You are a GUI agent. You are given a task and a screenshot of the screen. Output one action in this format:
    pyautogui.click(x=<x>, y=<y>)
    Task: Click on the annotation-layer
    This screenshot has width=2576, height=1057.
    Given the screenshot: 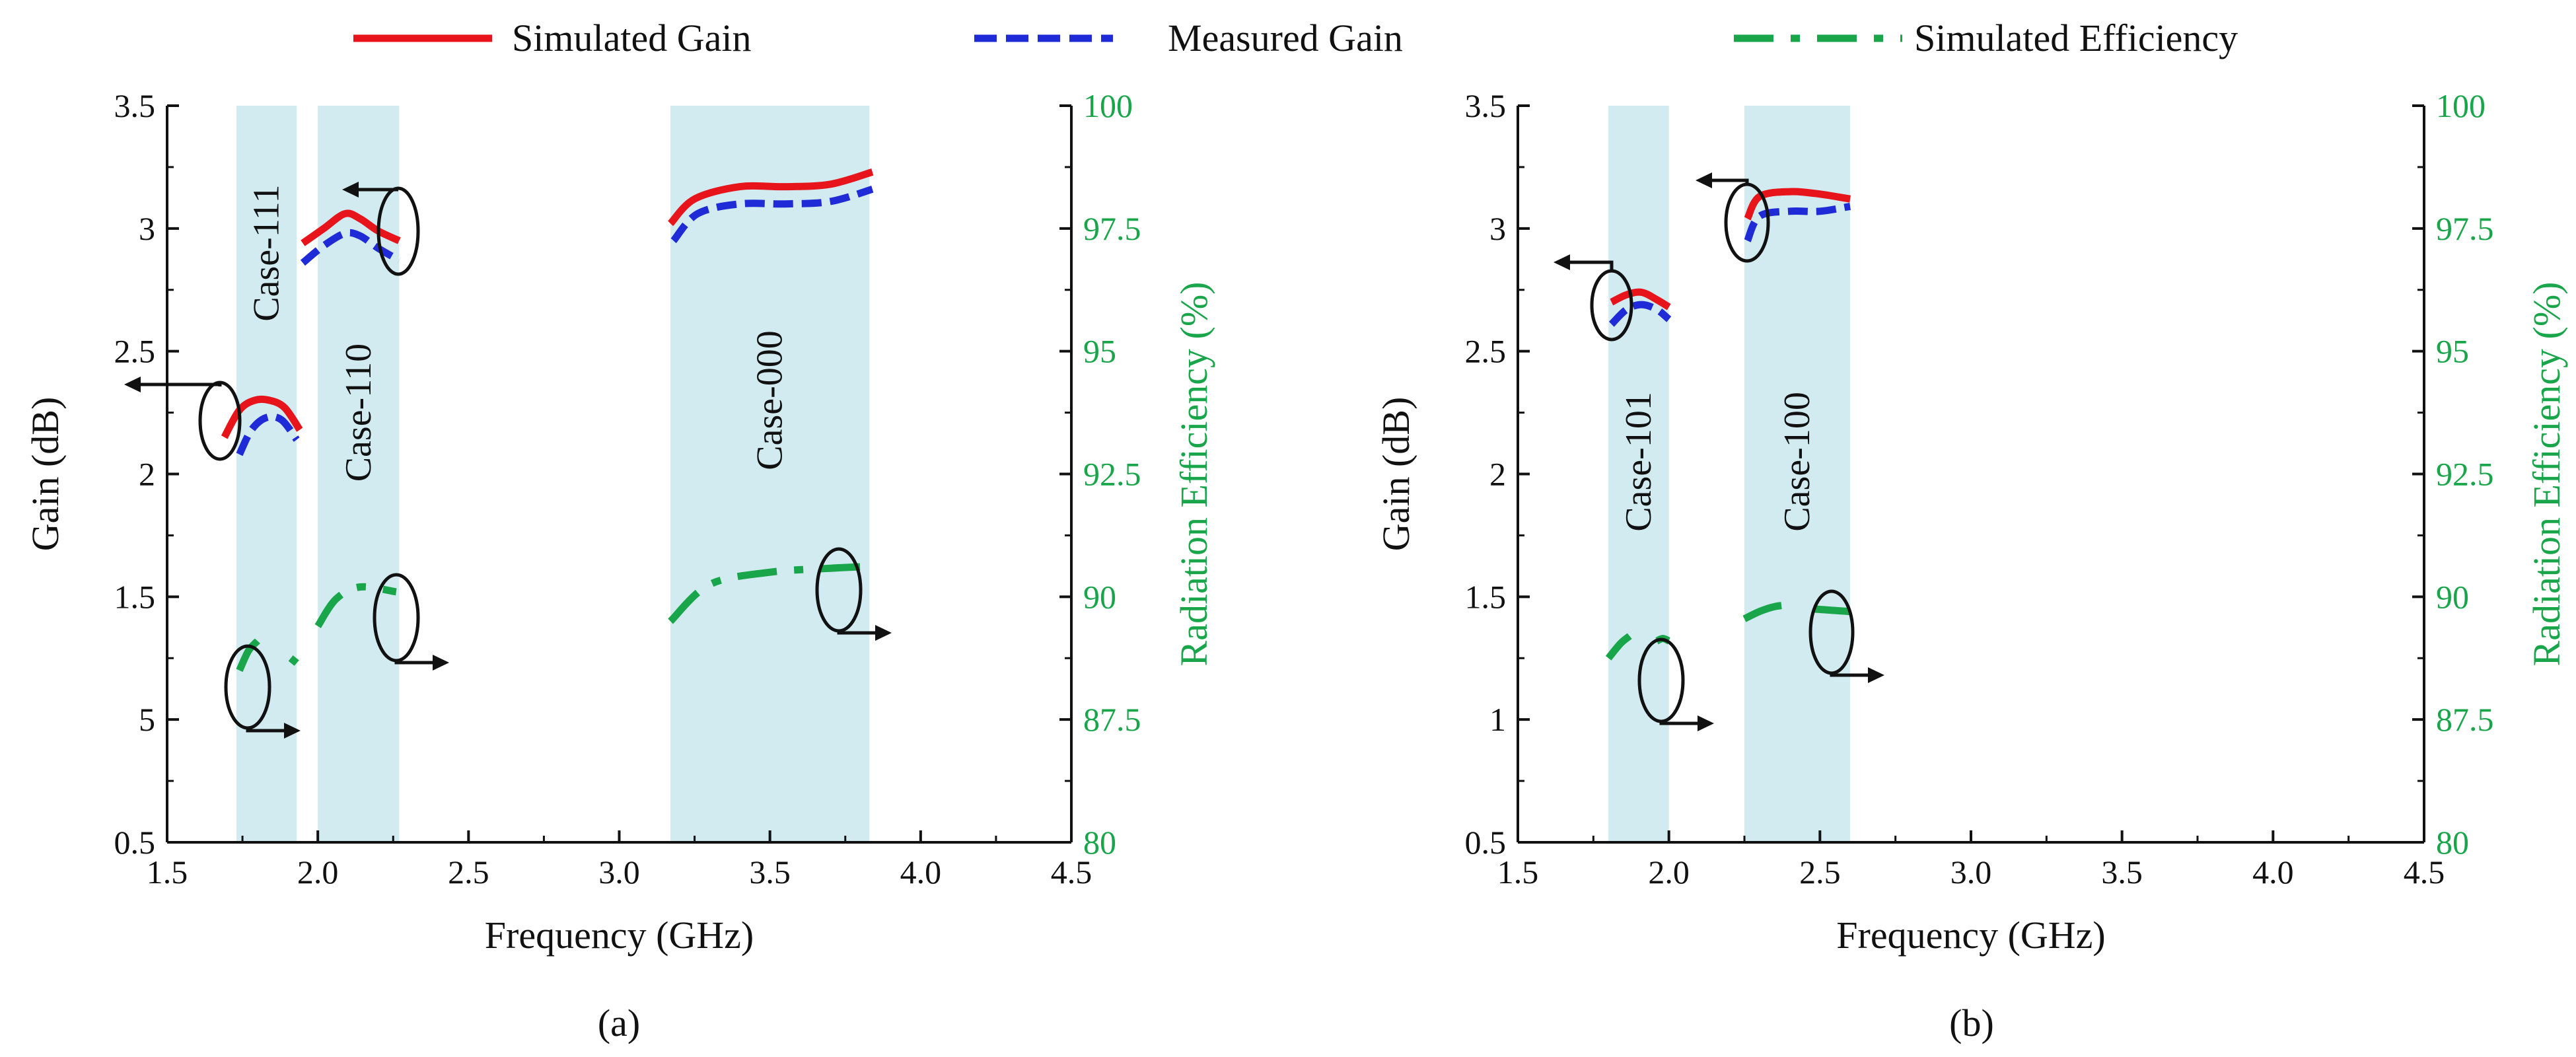 What is the action you would take?
    pyautogui.click(x=1719, y=451)
    